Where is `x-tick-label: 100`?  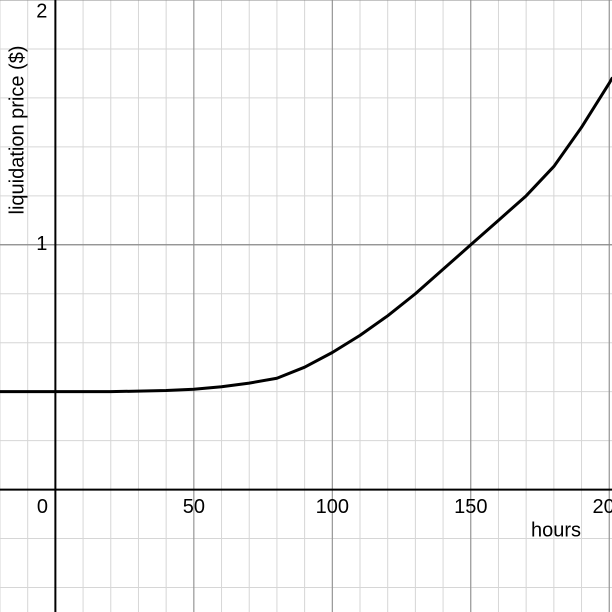 x-tick-label: 100 is located at coordinates (332, 507).